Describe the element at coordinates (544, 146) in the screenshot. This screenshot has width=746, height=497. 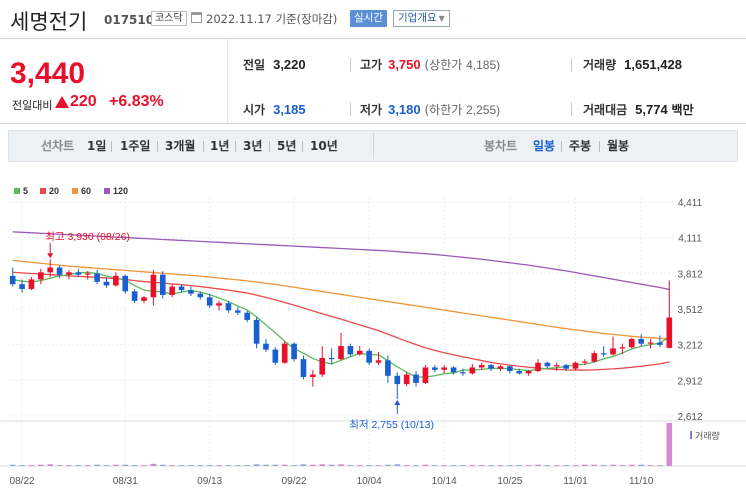
I see `tab-daily: 일봉` at that location.